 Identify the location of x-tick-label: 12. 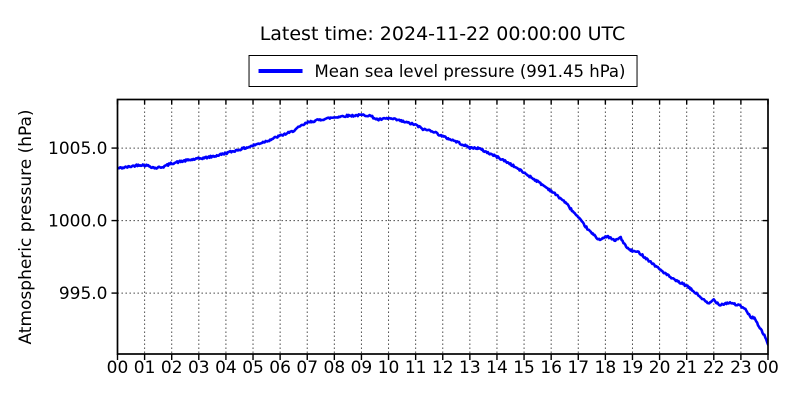
(443, 368).